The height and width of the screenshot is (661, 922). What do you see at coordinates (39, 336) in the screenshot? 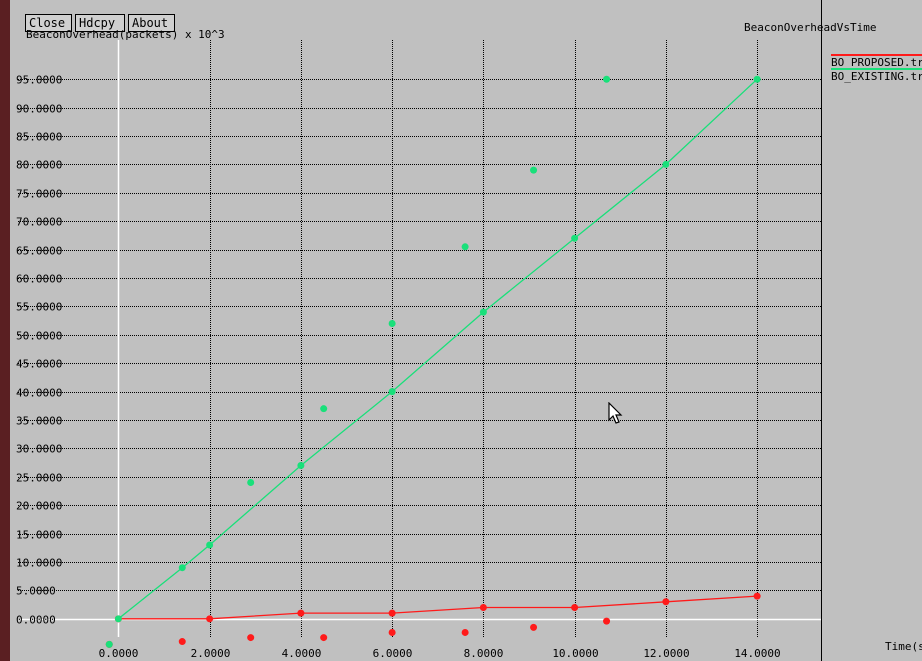
I see `y-tick-label: 50.0000` at bounding box center [39, 336].